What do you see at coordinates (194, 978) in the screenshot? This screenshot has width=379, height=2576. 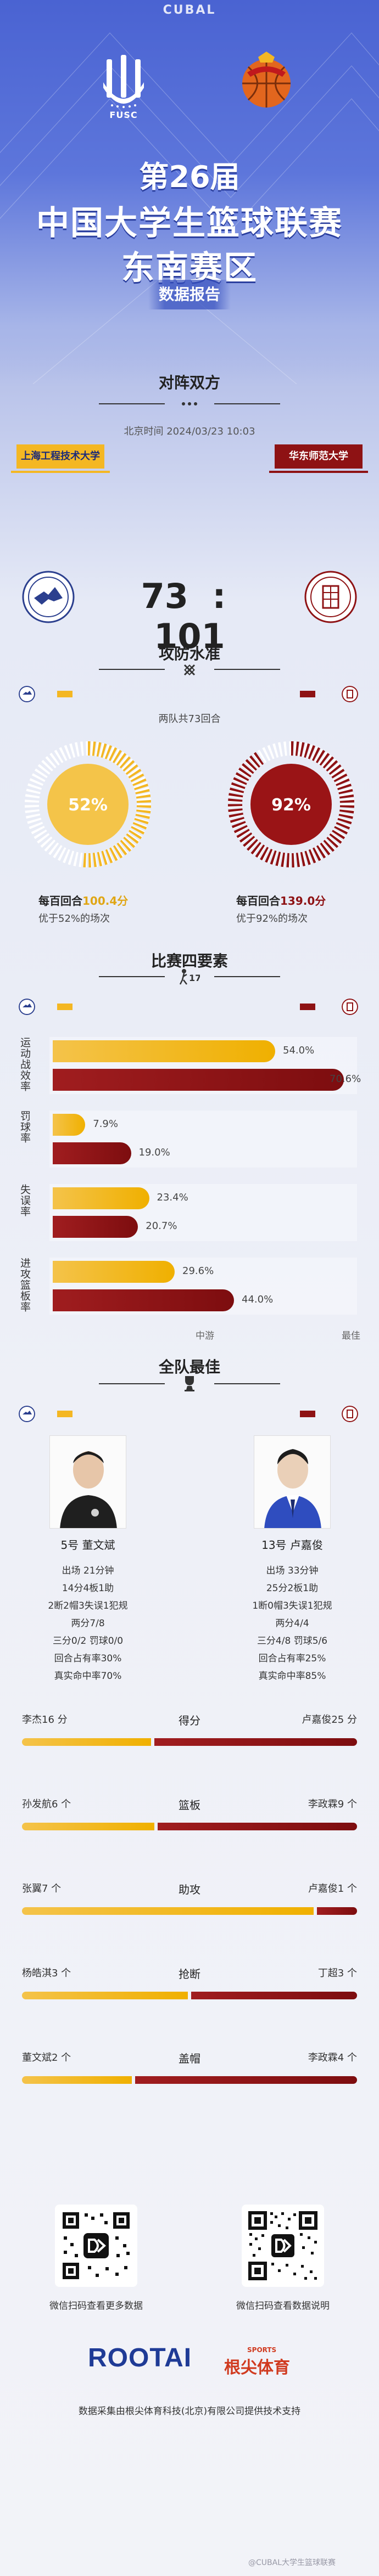 I see `svg-text: 17` at bounding box center [194, 978].